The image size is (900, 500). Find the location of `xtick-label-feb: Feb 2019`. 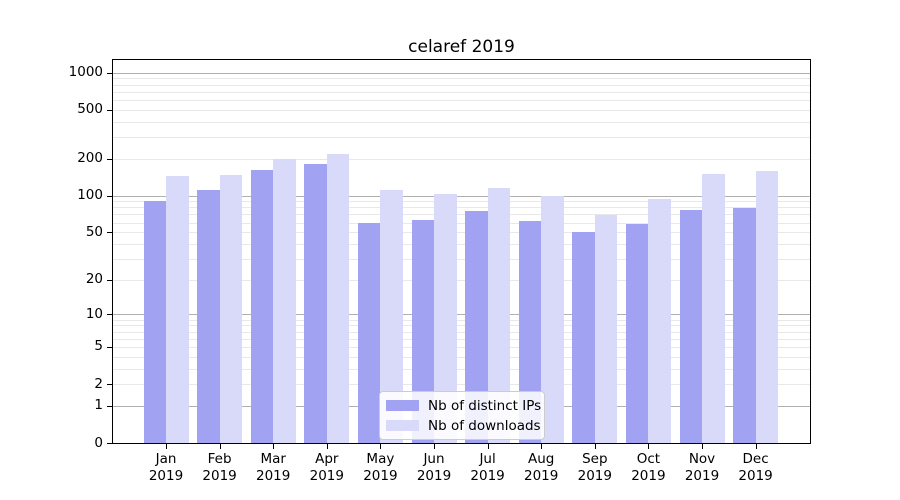

xtick-label-feb: Feb 2019 is located at coordinates (220, 467).